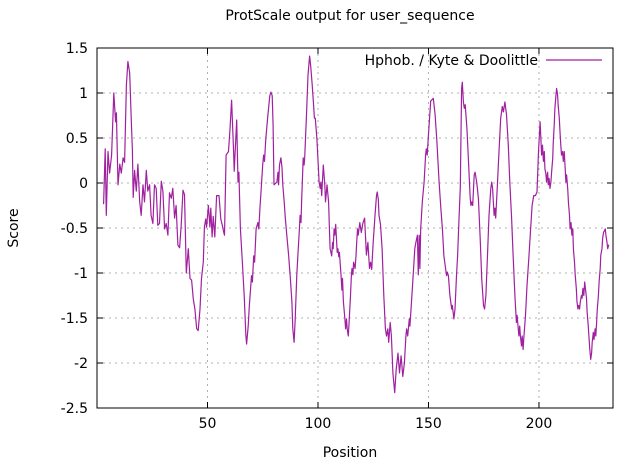 The width and height of the screenshot is (629, 467). Describe the element at coordinates (83, 94) in the screenshot. I see `y-tick-label: 1` at that location.